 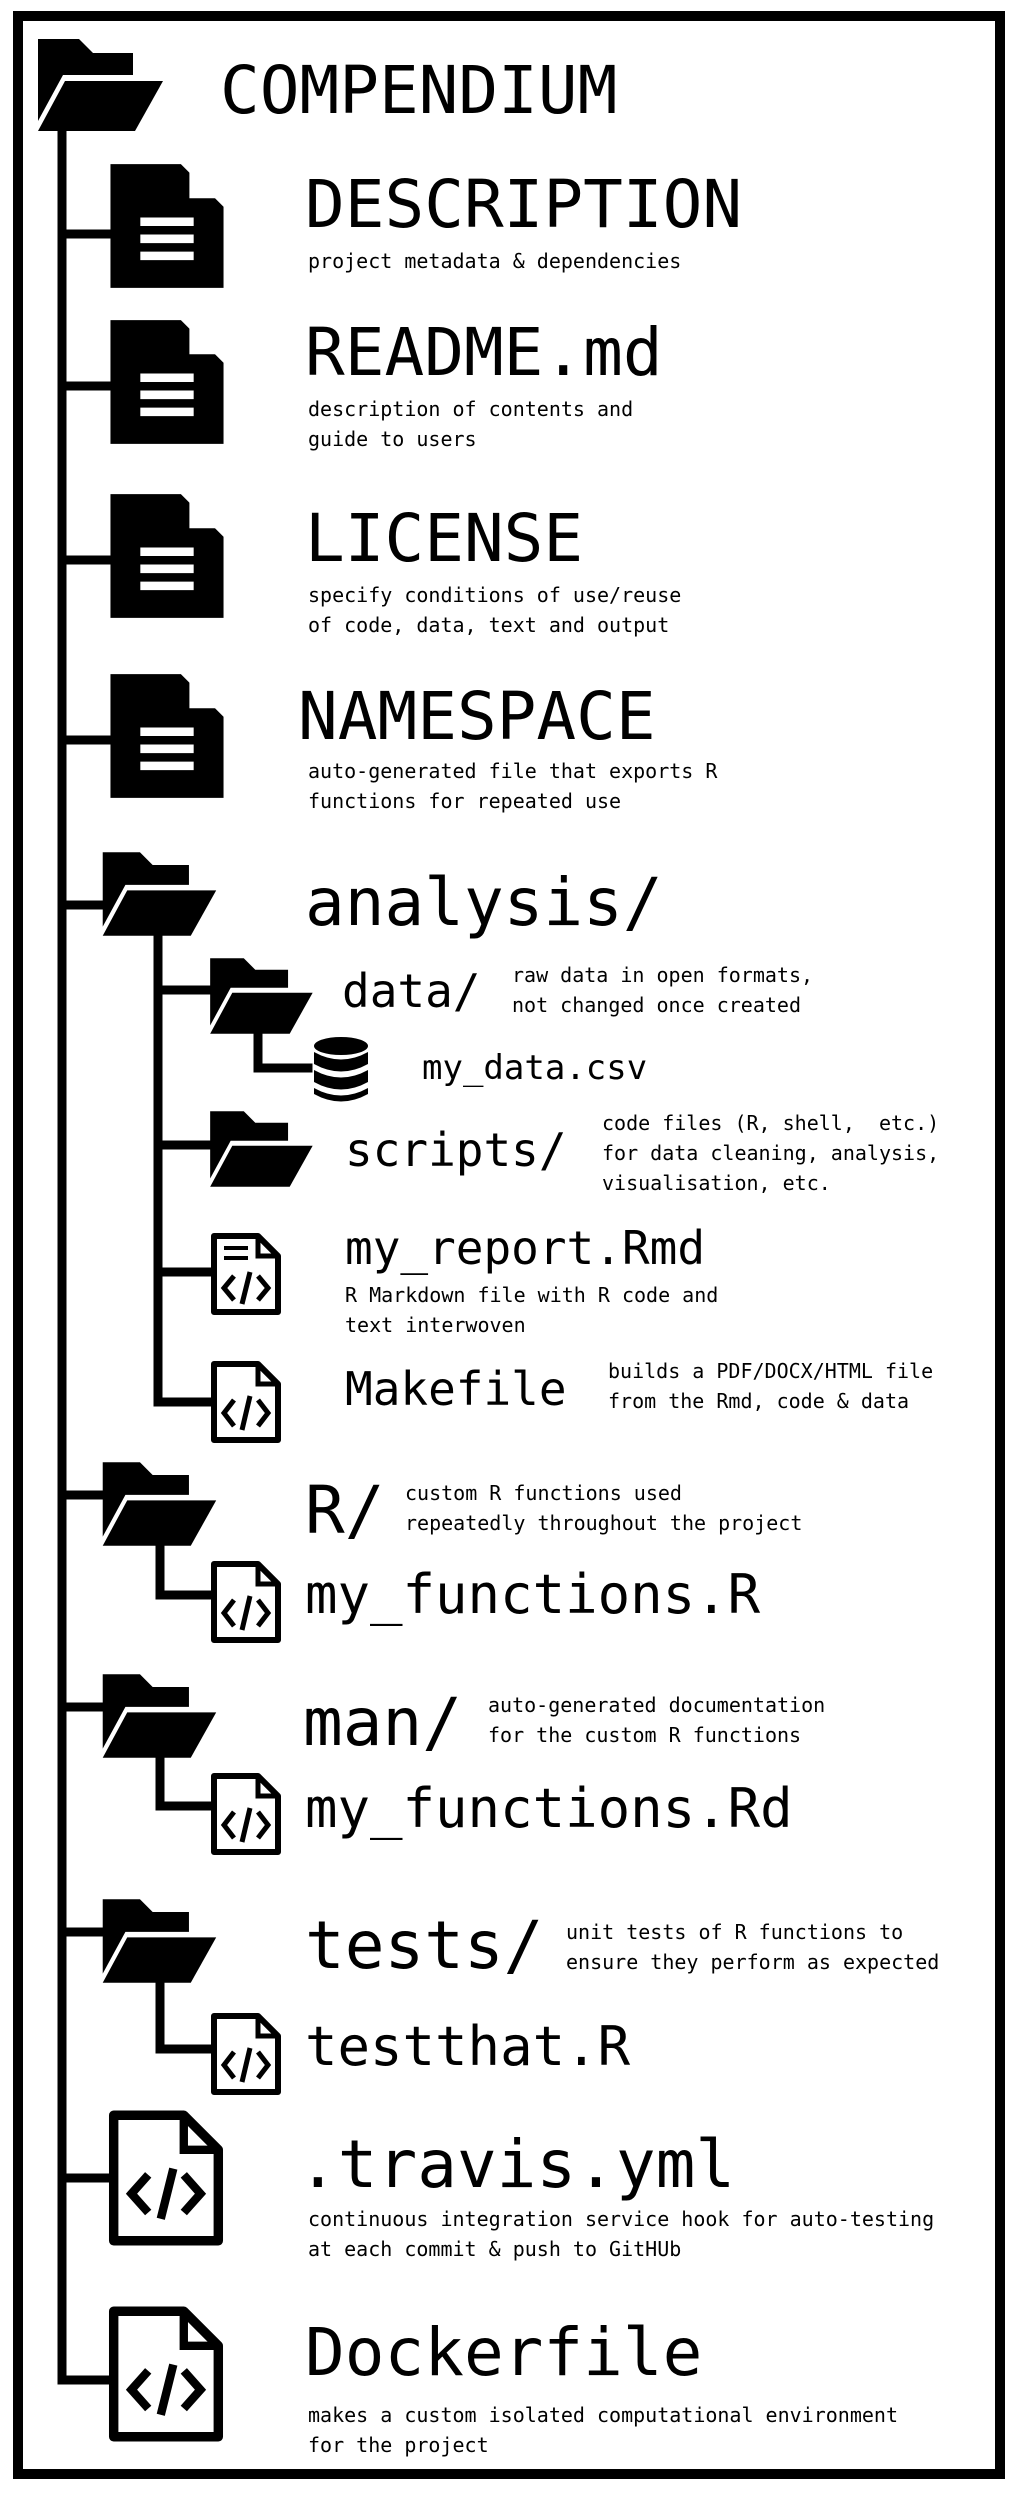 I want to click on description-desc-line-1: project metadata & dependencies, so click(x=495, y=261).